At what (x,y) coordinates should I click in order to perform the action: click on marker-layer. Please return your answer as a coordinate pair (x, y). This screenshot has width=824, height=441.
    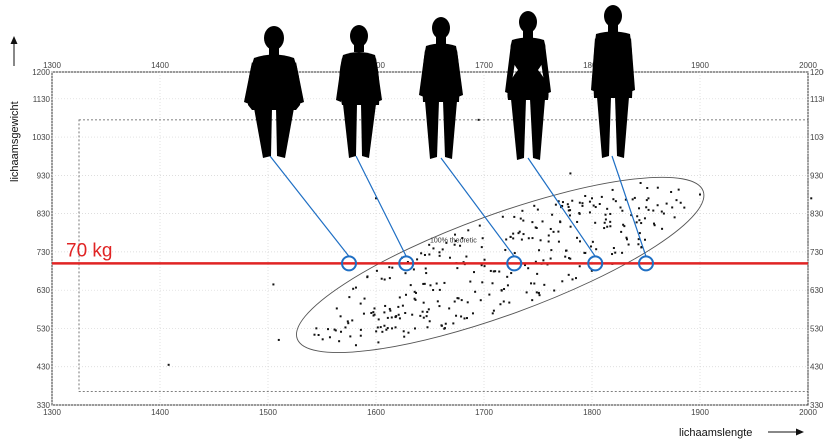
    Looking at the image, I should click on (497, 263).